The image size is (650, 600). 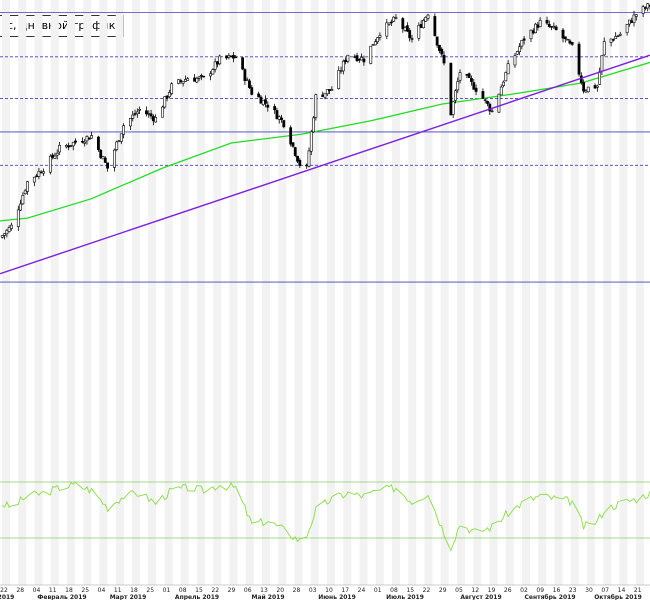 What do you see at coordinates (118, 590) in the screenshot?
I see `x-tick-label: 11` at bounding box center [118, 590].